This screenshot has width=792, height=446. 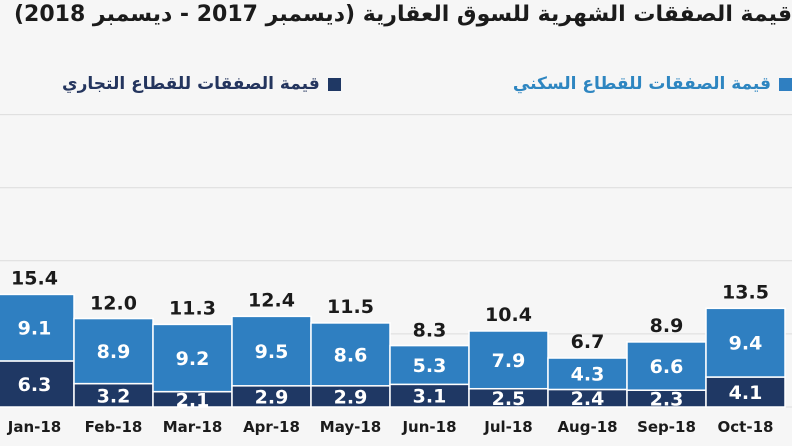 I want to click on data-label-total: 6.7, so click(x=588, y=342).